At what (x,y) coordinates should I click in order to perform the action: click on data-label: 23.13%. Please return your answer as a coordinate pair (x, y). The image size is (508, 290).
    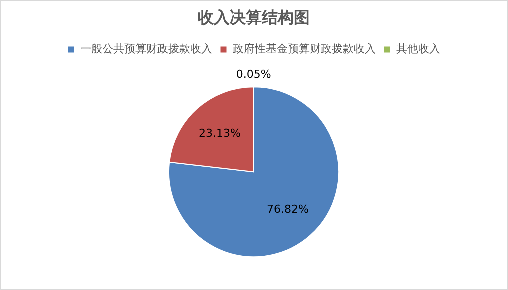
    Looking at the image, I should click on (220, 133).